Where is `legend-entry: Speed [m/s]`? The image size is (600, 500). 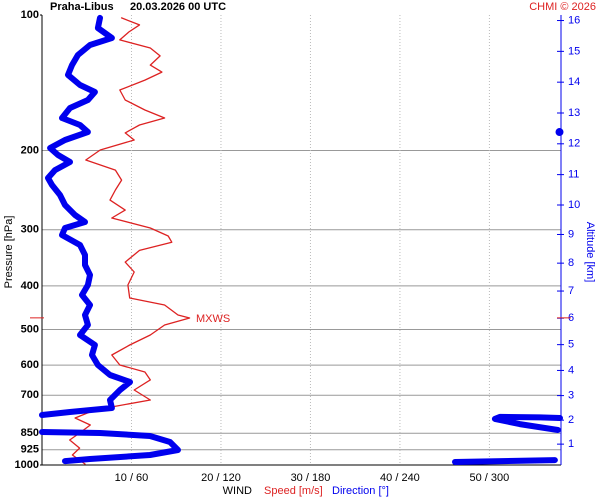 legend-entry: Speed [m/s] is located at coordinates (293, 491).